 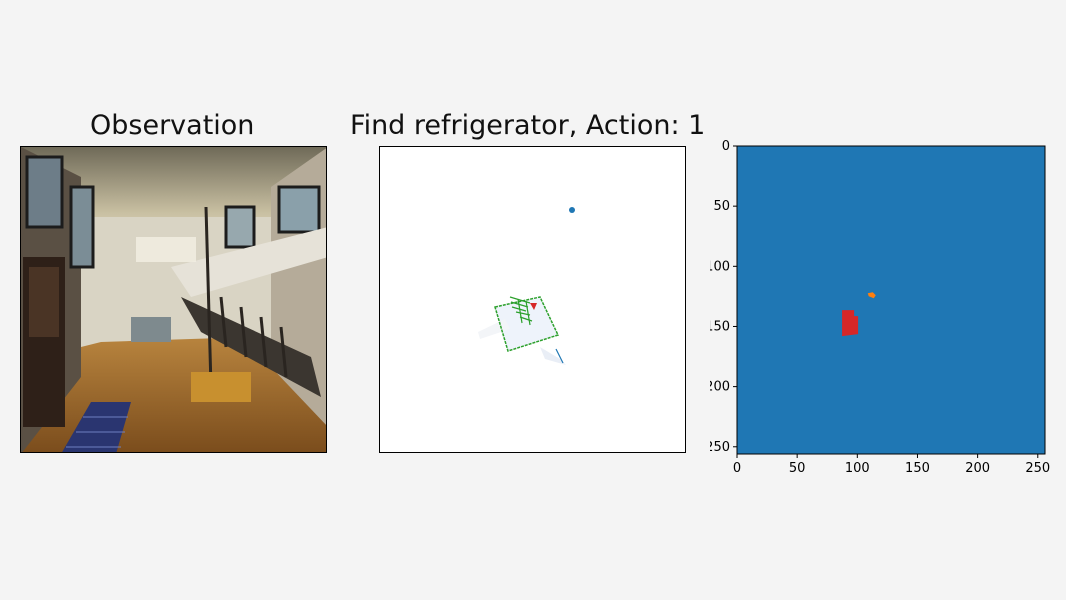 I want to click on agent-arrow, so click(x=533, y=306).